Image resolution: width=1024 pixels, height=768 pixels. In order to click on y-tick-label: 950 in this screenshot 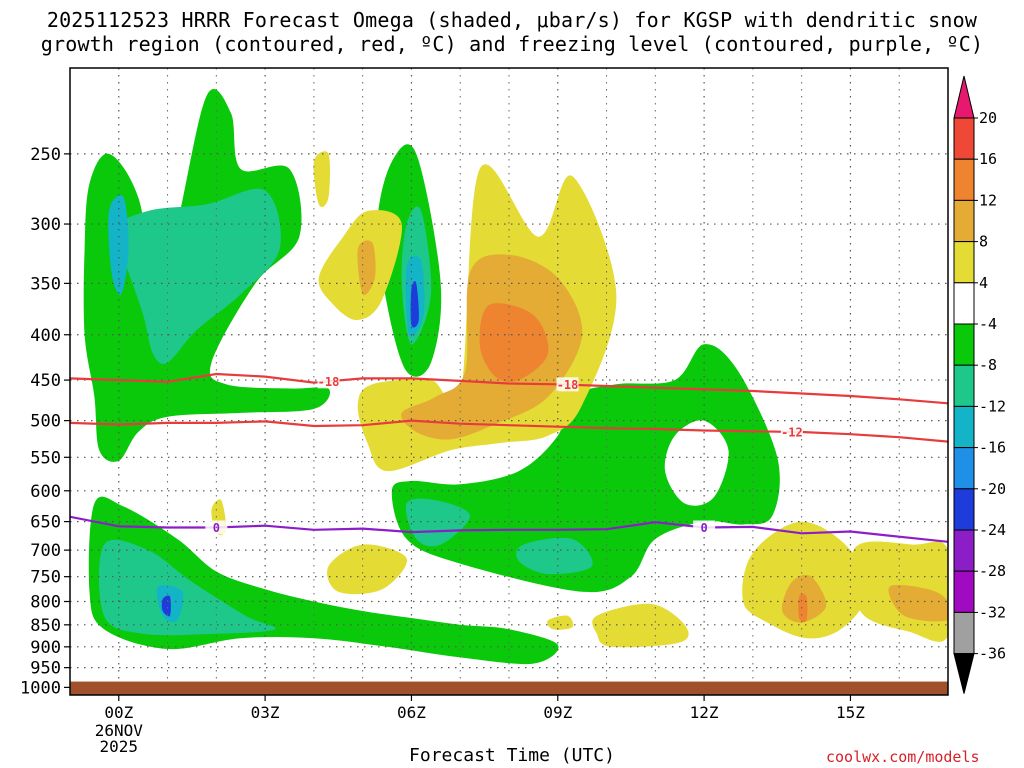, I will do `click(45, 669)`.